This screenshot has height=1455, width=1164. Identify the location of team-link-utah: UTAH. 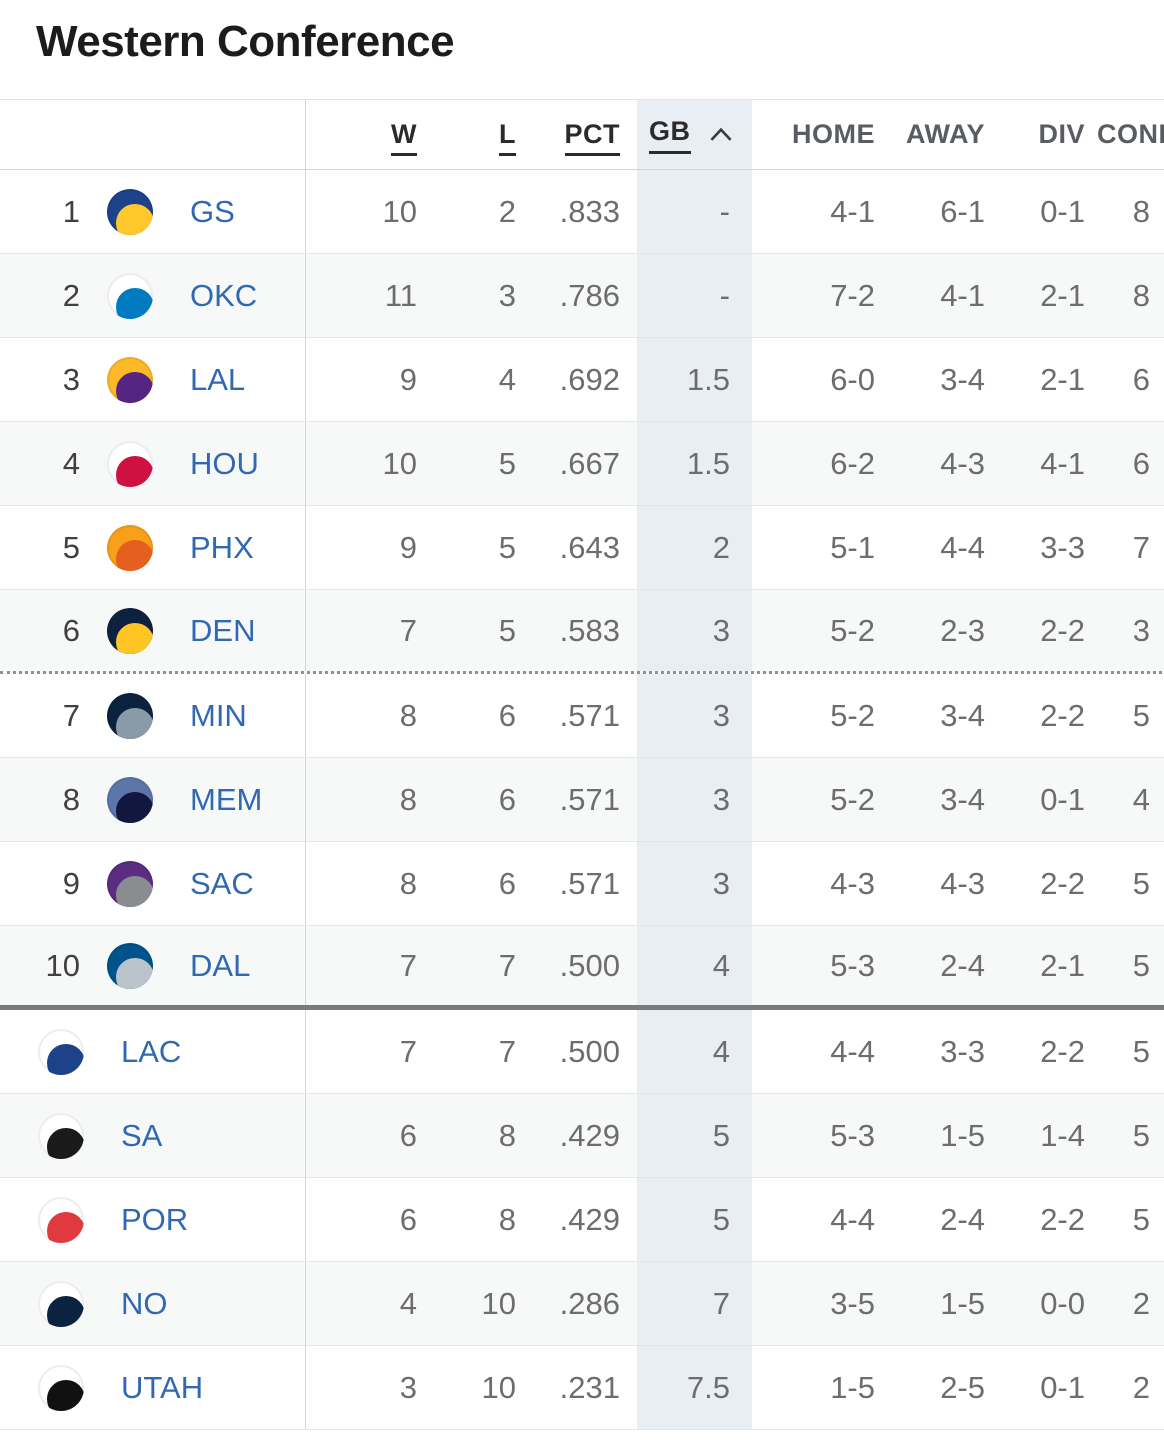
(120, 1387).